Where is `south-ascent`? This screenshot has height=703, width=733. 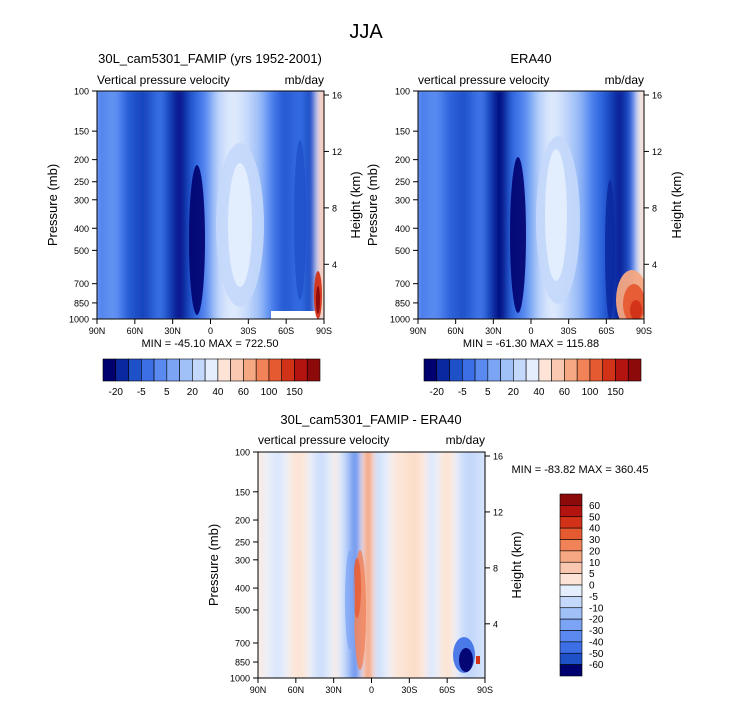
south-ascent is located at coordinates (300, 220).